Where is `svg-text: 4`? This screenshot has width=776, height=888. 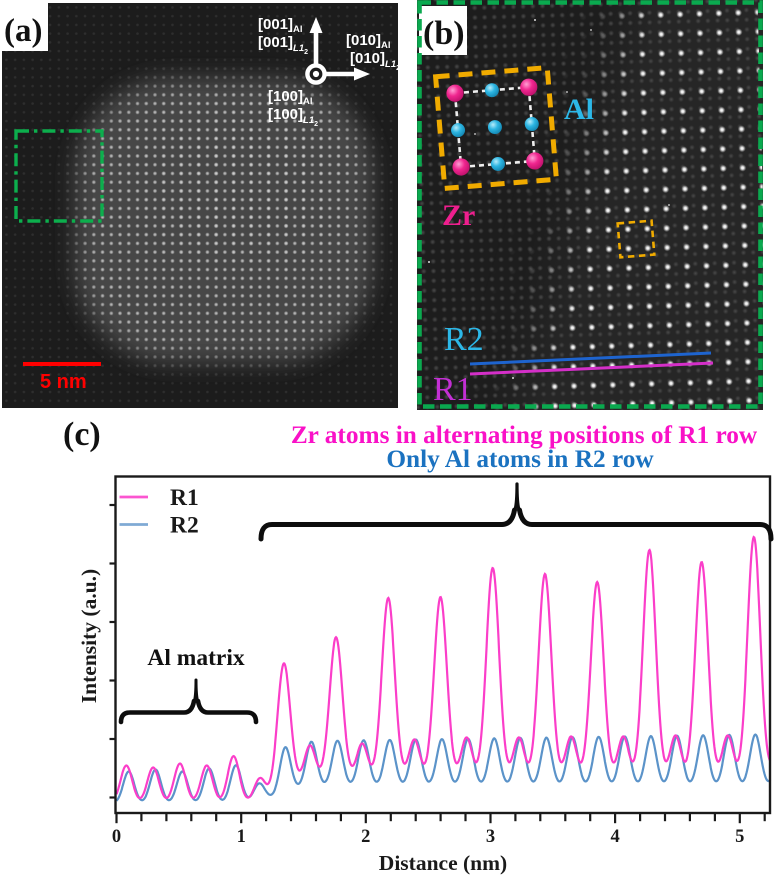 svg-text: 4 is located at coordinates (614, 837).